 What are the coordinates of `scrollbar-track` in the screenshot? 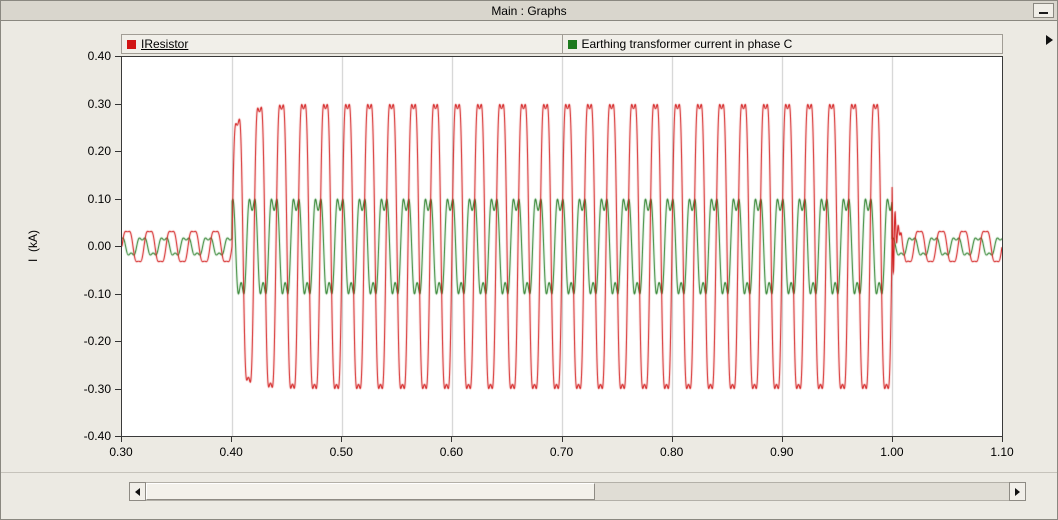 It's located at (577, 491).